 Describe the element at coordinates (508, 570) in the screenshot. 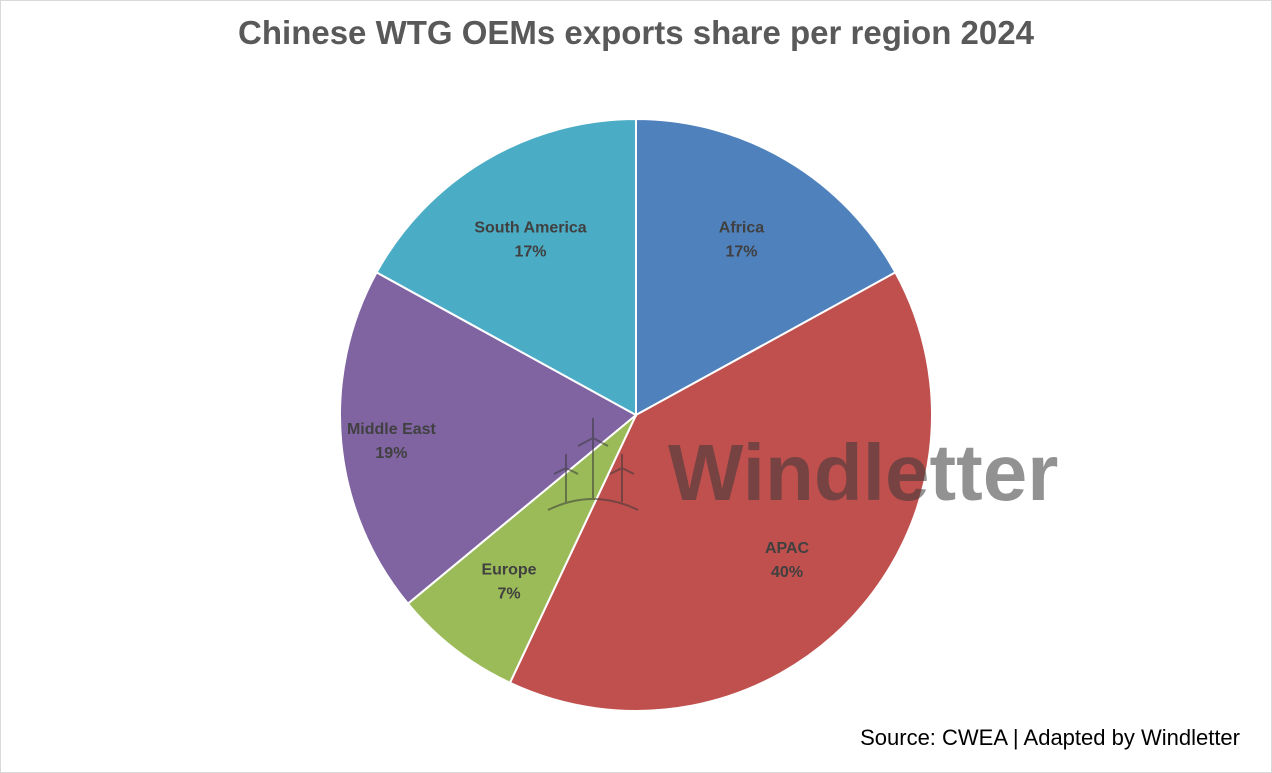

I see `slice-label-name: Europe` at that location.